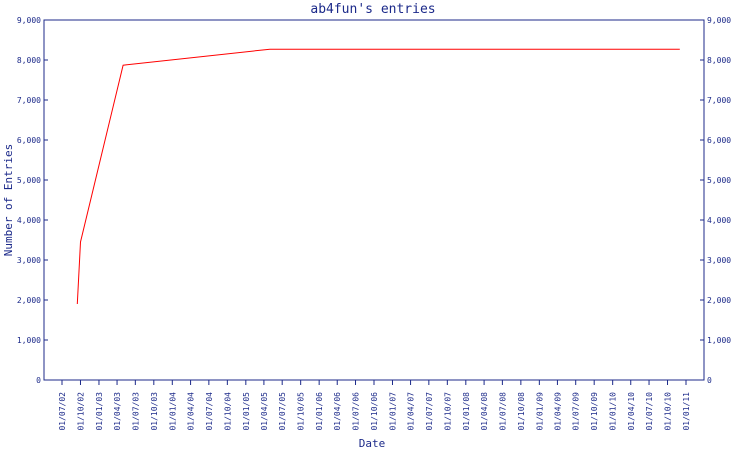 This screenshot has width=750, height=450. What do you see at coordinates (719, 300) in the screenshot?
I see `y-tick-label-right: 2,000` at bounding box center [719, 300].